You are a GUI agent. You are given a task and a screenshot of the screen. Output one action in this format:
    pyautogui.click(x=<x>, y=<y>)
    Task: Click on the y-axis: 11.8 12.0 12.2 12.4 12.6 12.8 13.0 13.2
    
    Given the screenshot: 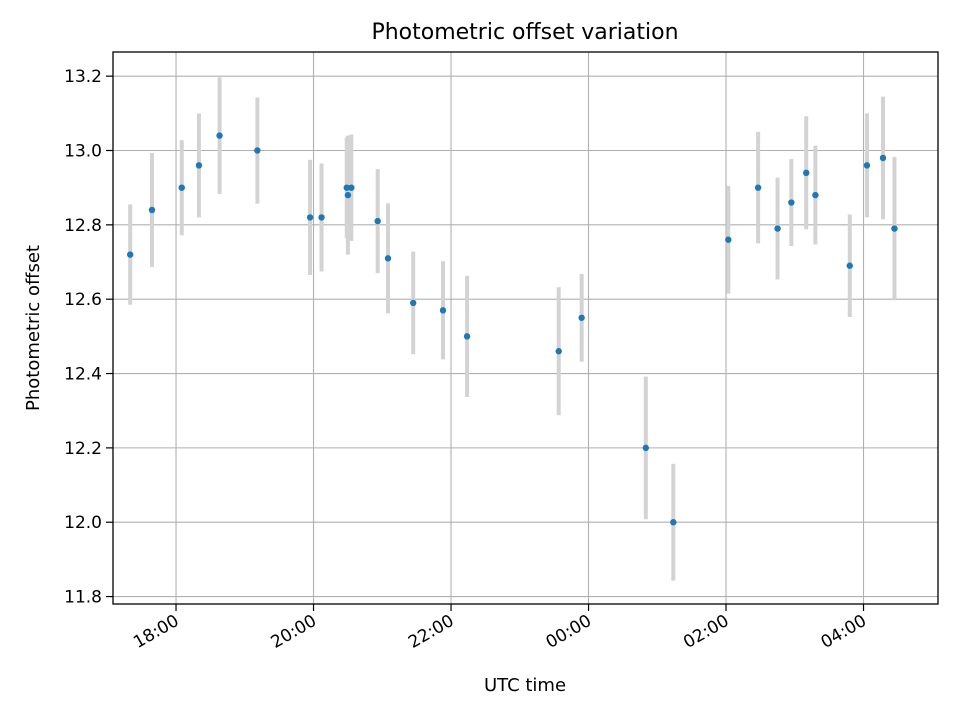 What is the action you would take?
    pyautogui.click(x=88, y=337)
    